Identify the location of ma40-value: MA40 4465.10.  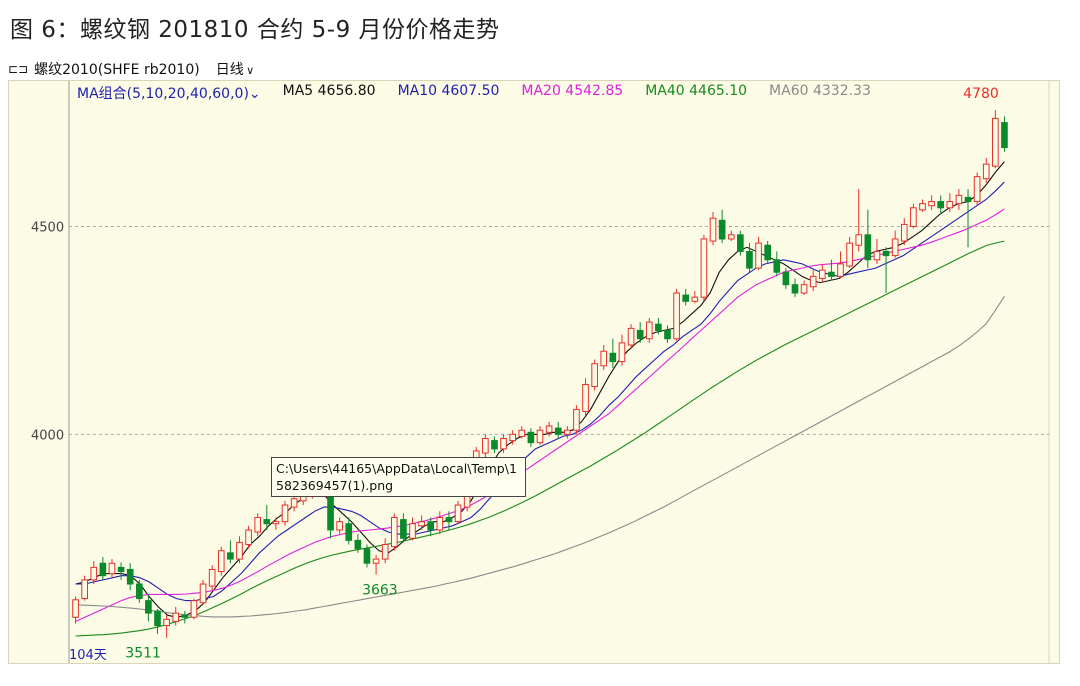
(696, 91).